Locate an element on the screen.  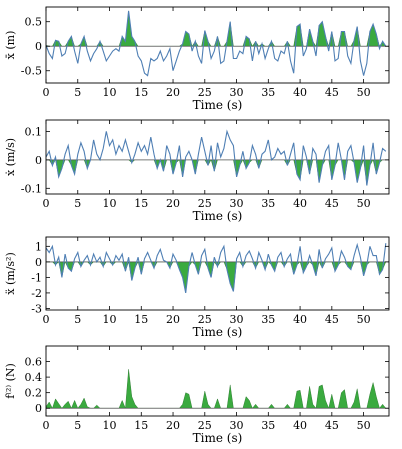
y-tick-label: 0.6 is located at coordinates (34, 362).